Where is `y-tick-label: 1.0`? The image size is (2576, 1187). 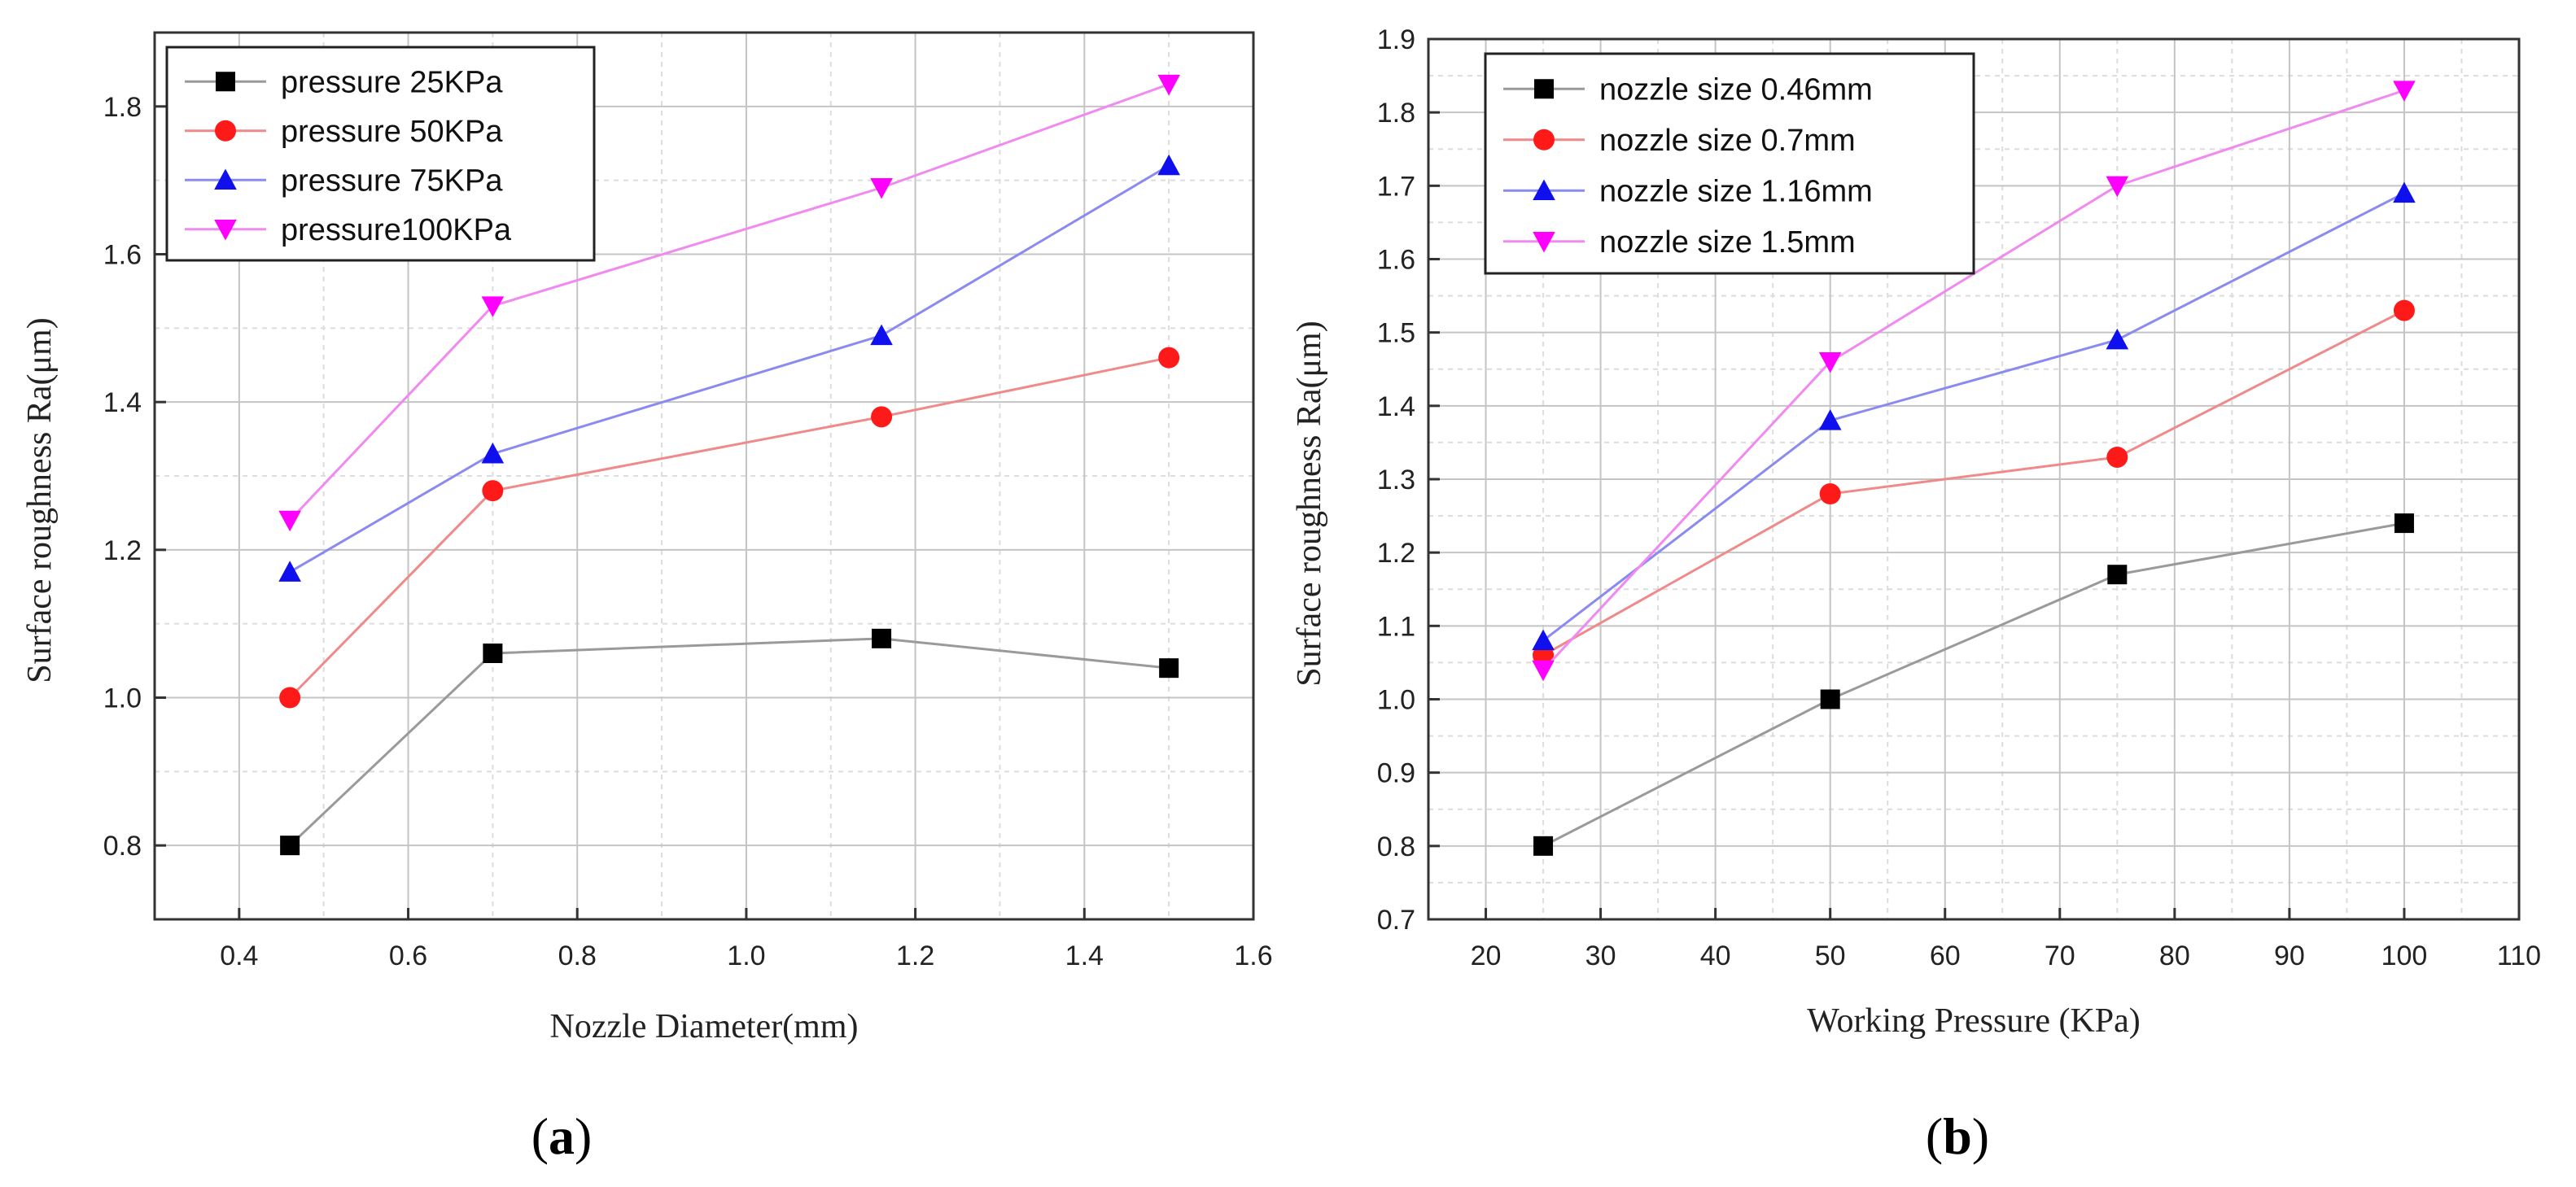 y-tick-label: 1.0 is located at coordinates (1396, 701).